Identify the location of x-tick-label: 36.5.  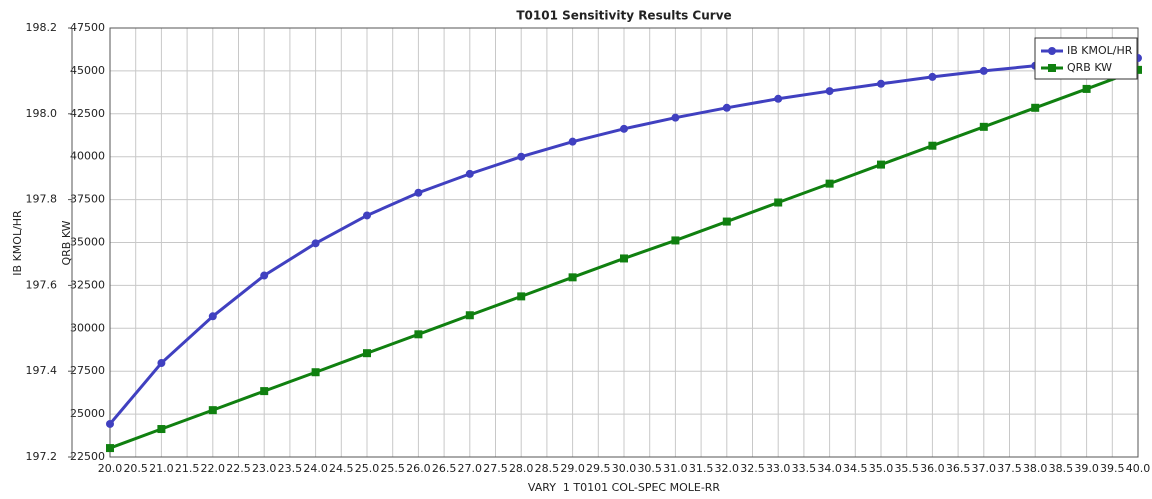
(958, 468).